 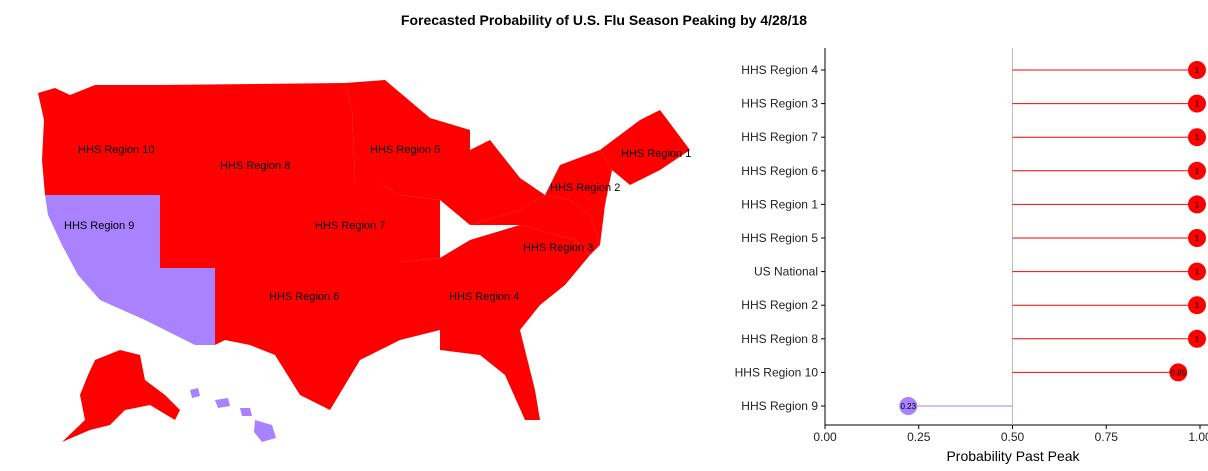 I want to click on map-label-region-6: HHS Region 6, so click(x=304, y=297).